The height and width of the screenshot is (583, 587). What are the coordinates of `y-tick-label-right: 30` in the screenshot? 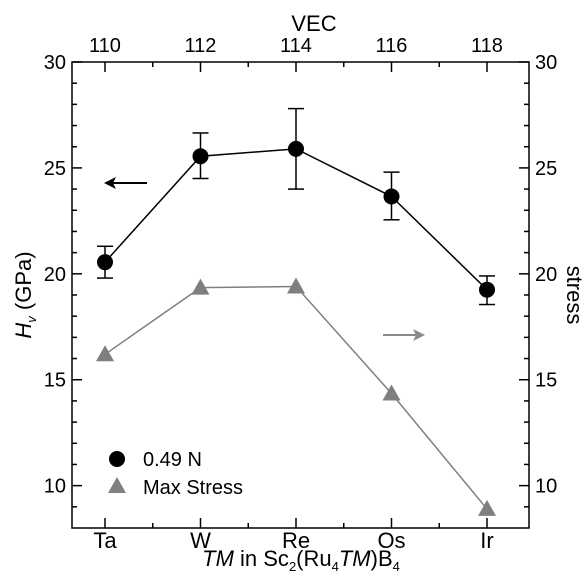 It's located at (546, 63).